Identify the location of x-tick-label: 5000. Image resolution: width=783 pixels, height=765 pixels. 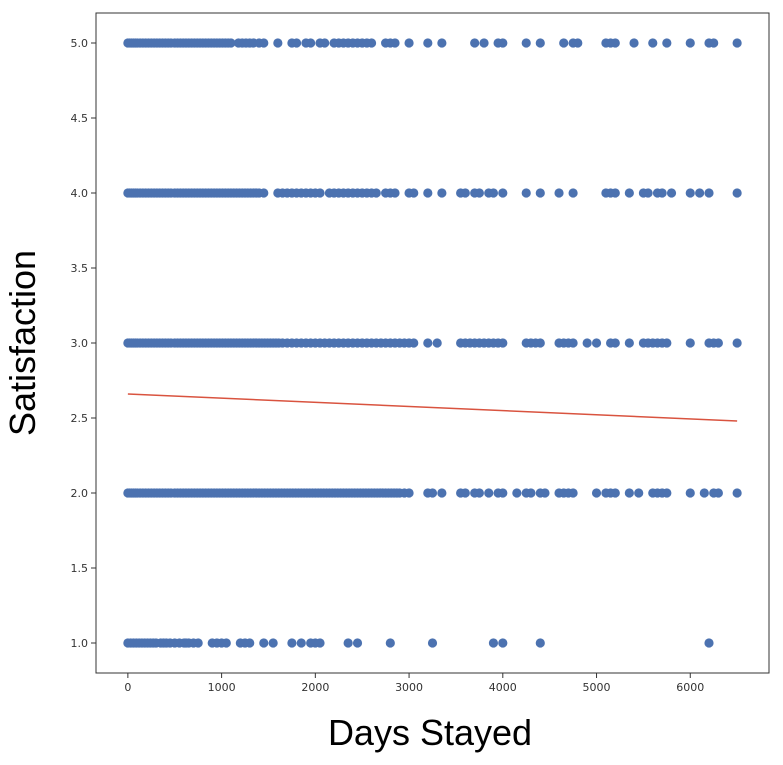
(597, 687).